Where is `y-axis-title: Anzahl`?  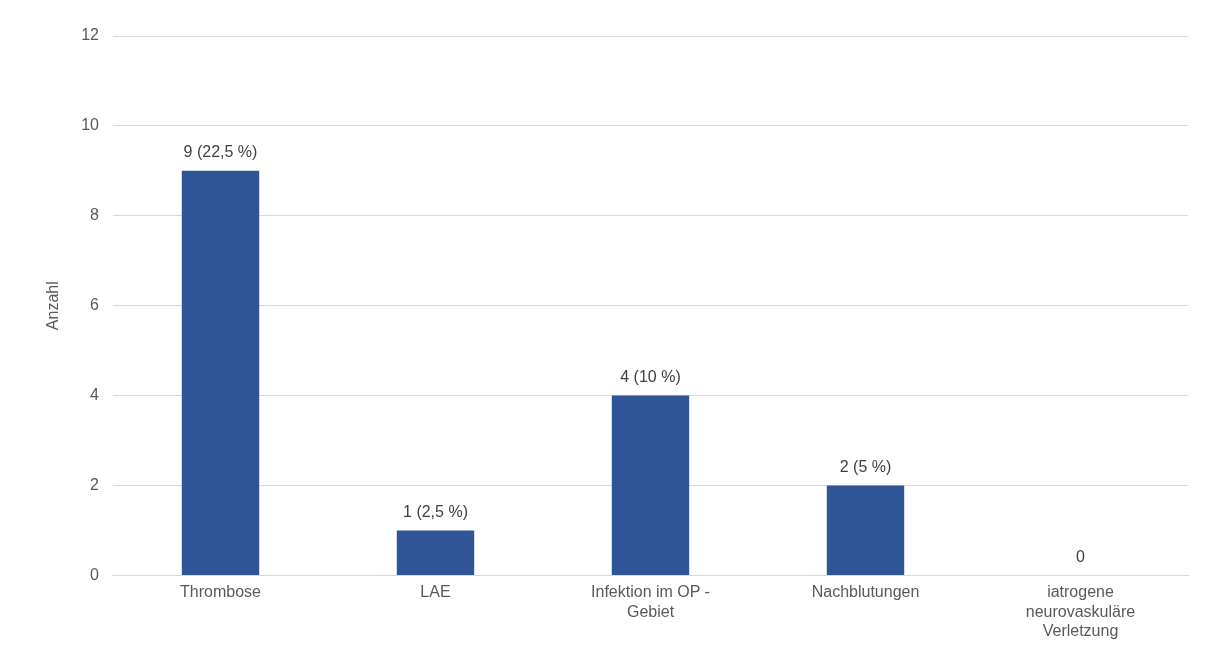
y-axis-title: Anzahl is located at coordinates (53, 306).